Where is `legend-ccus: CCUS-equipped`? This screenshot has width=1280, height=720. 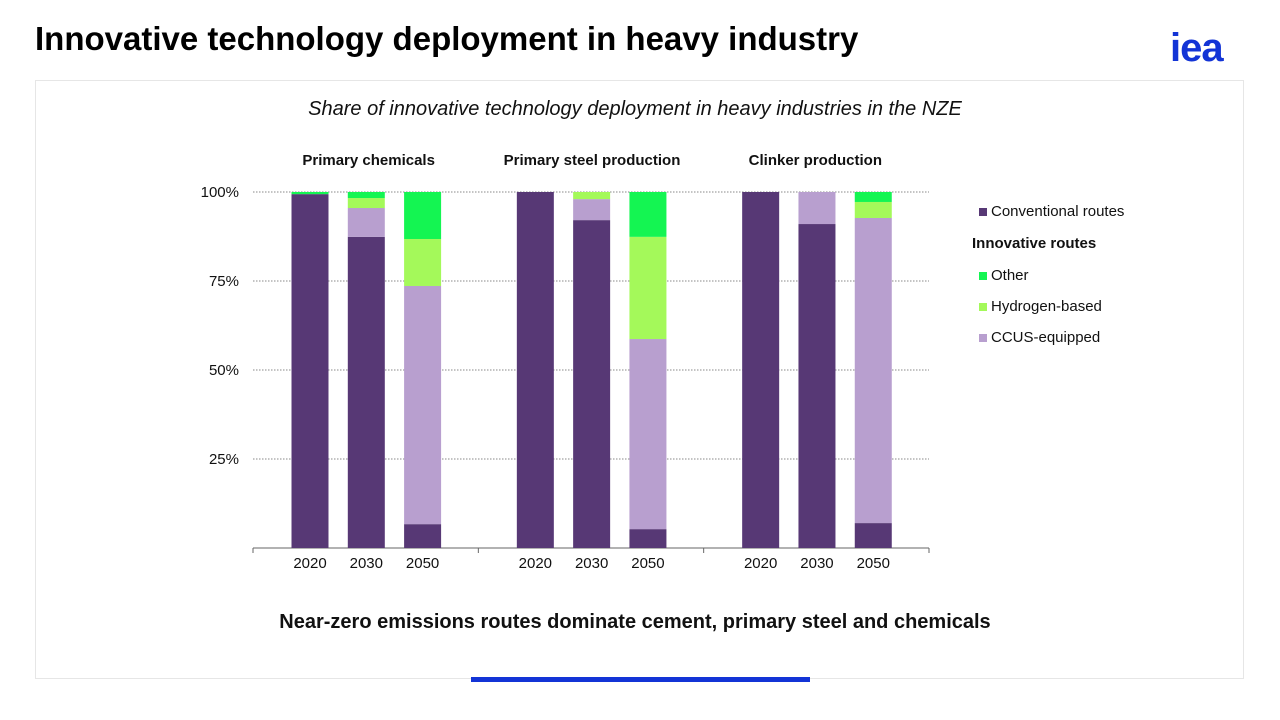
legend-ccus: CCUS-equipped is located at coordinates (1048, 337).